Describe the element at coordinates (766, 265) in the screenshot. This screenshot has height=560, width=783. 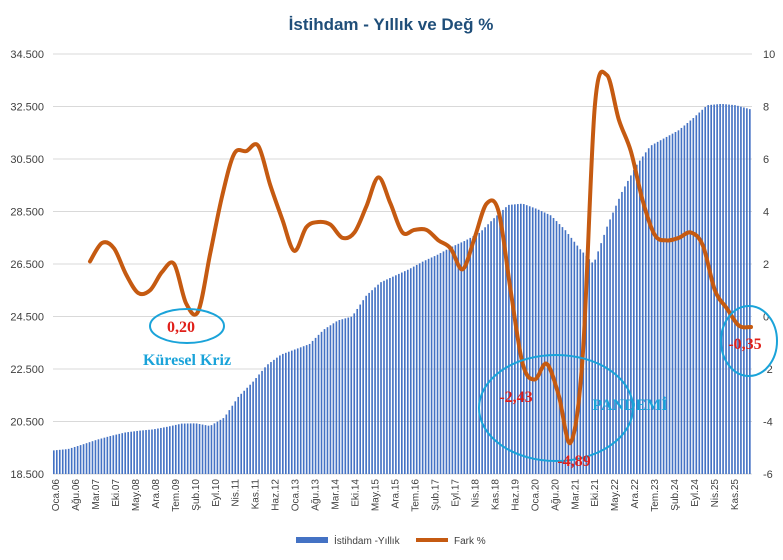
I see `right-tick-label: 2` at that location.